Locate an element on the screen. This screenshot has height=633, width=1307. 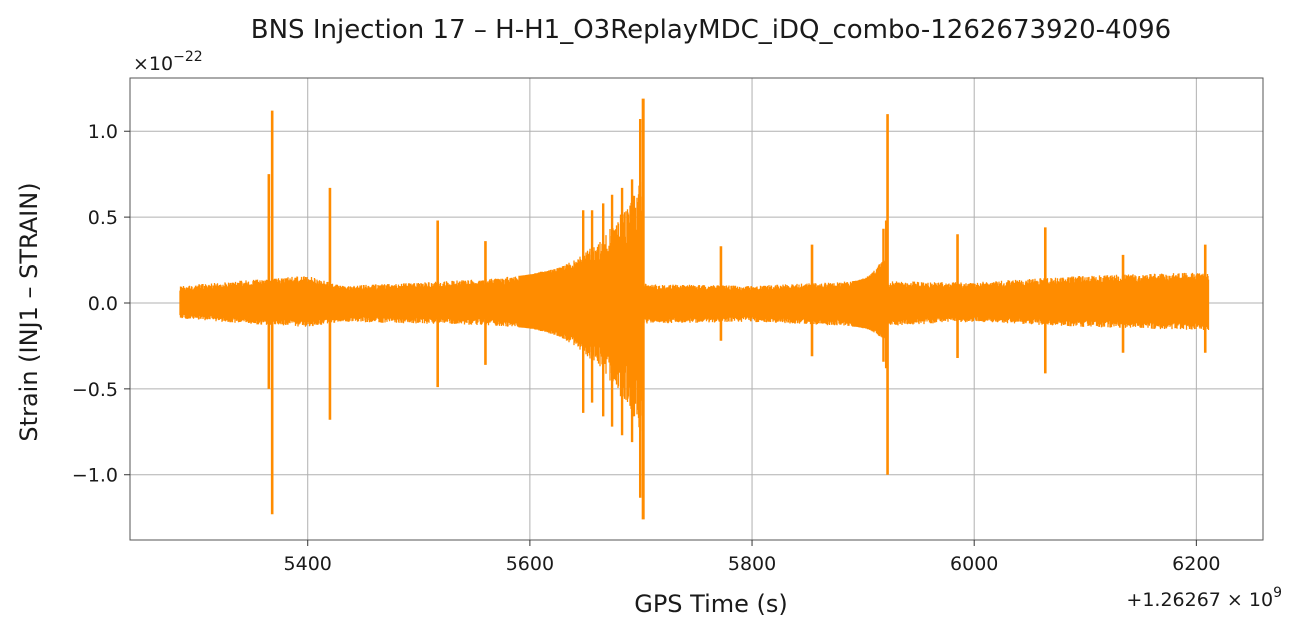
x-axis-label: GPS Time (s) is located at coordinates (711, 604).